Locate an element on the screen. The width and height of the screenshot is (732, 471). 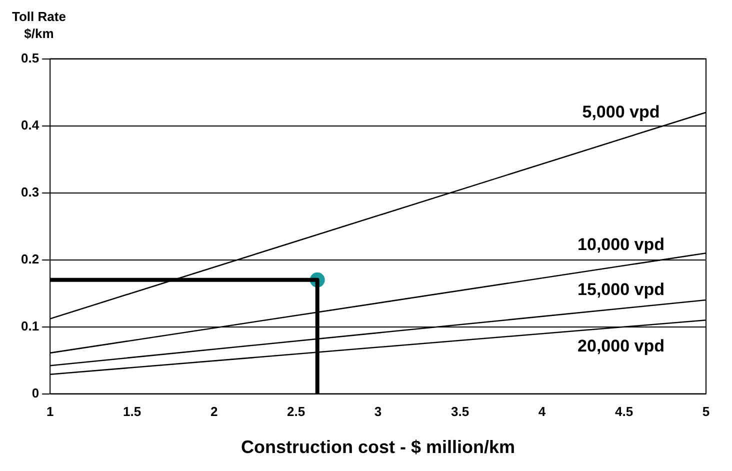
x-tick-label: 5 is located at coordinates (706, 412).